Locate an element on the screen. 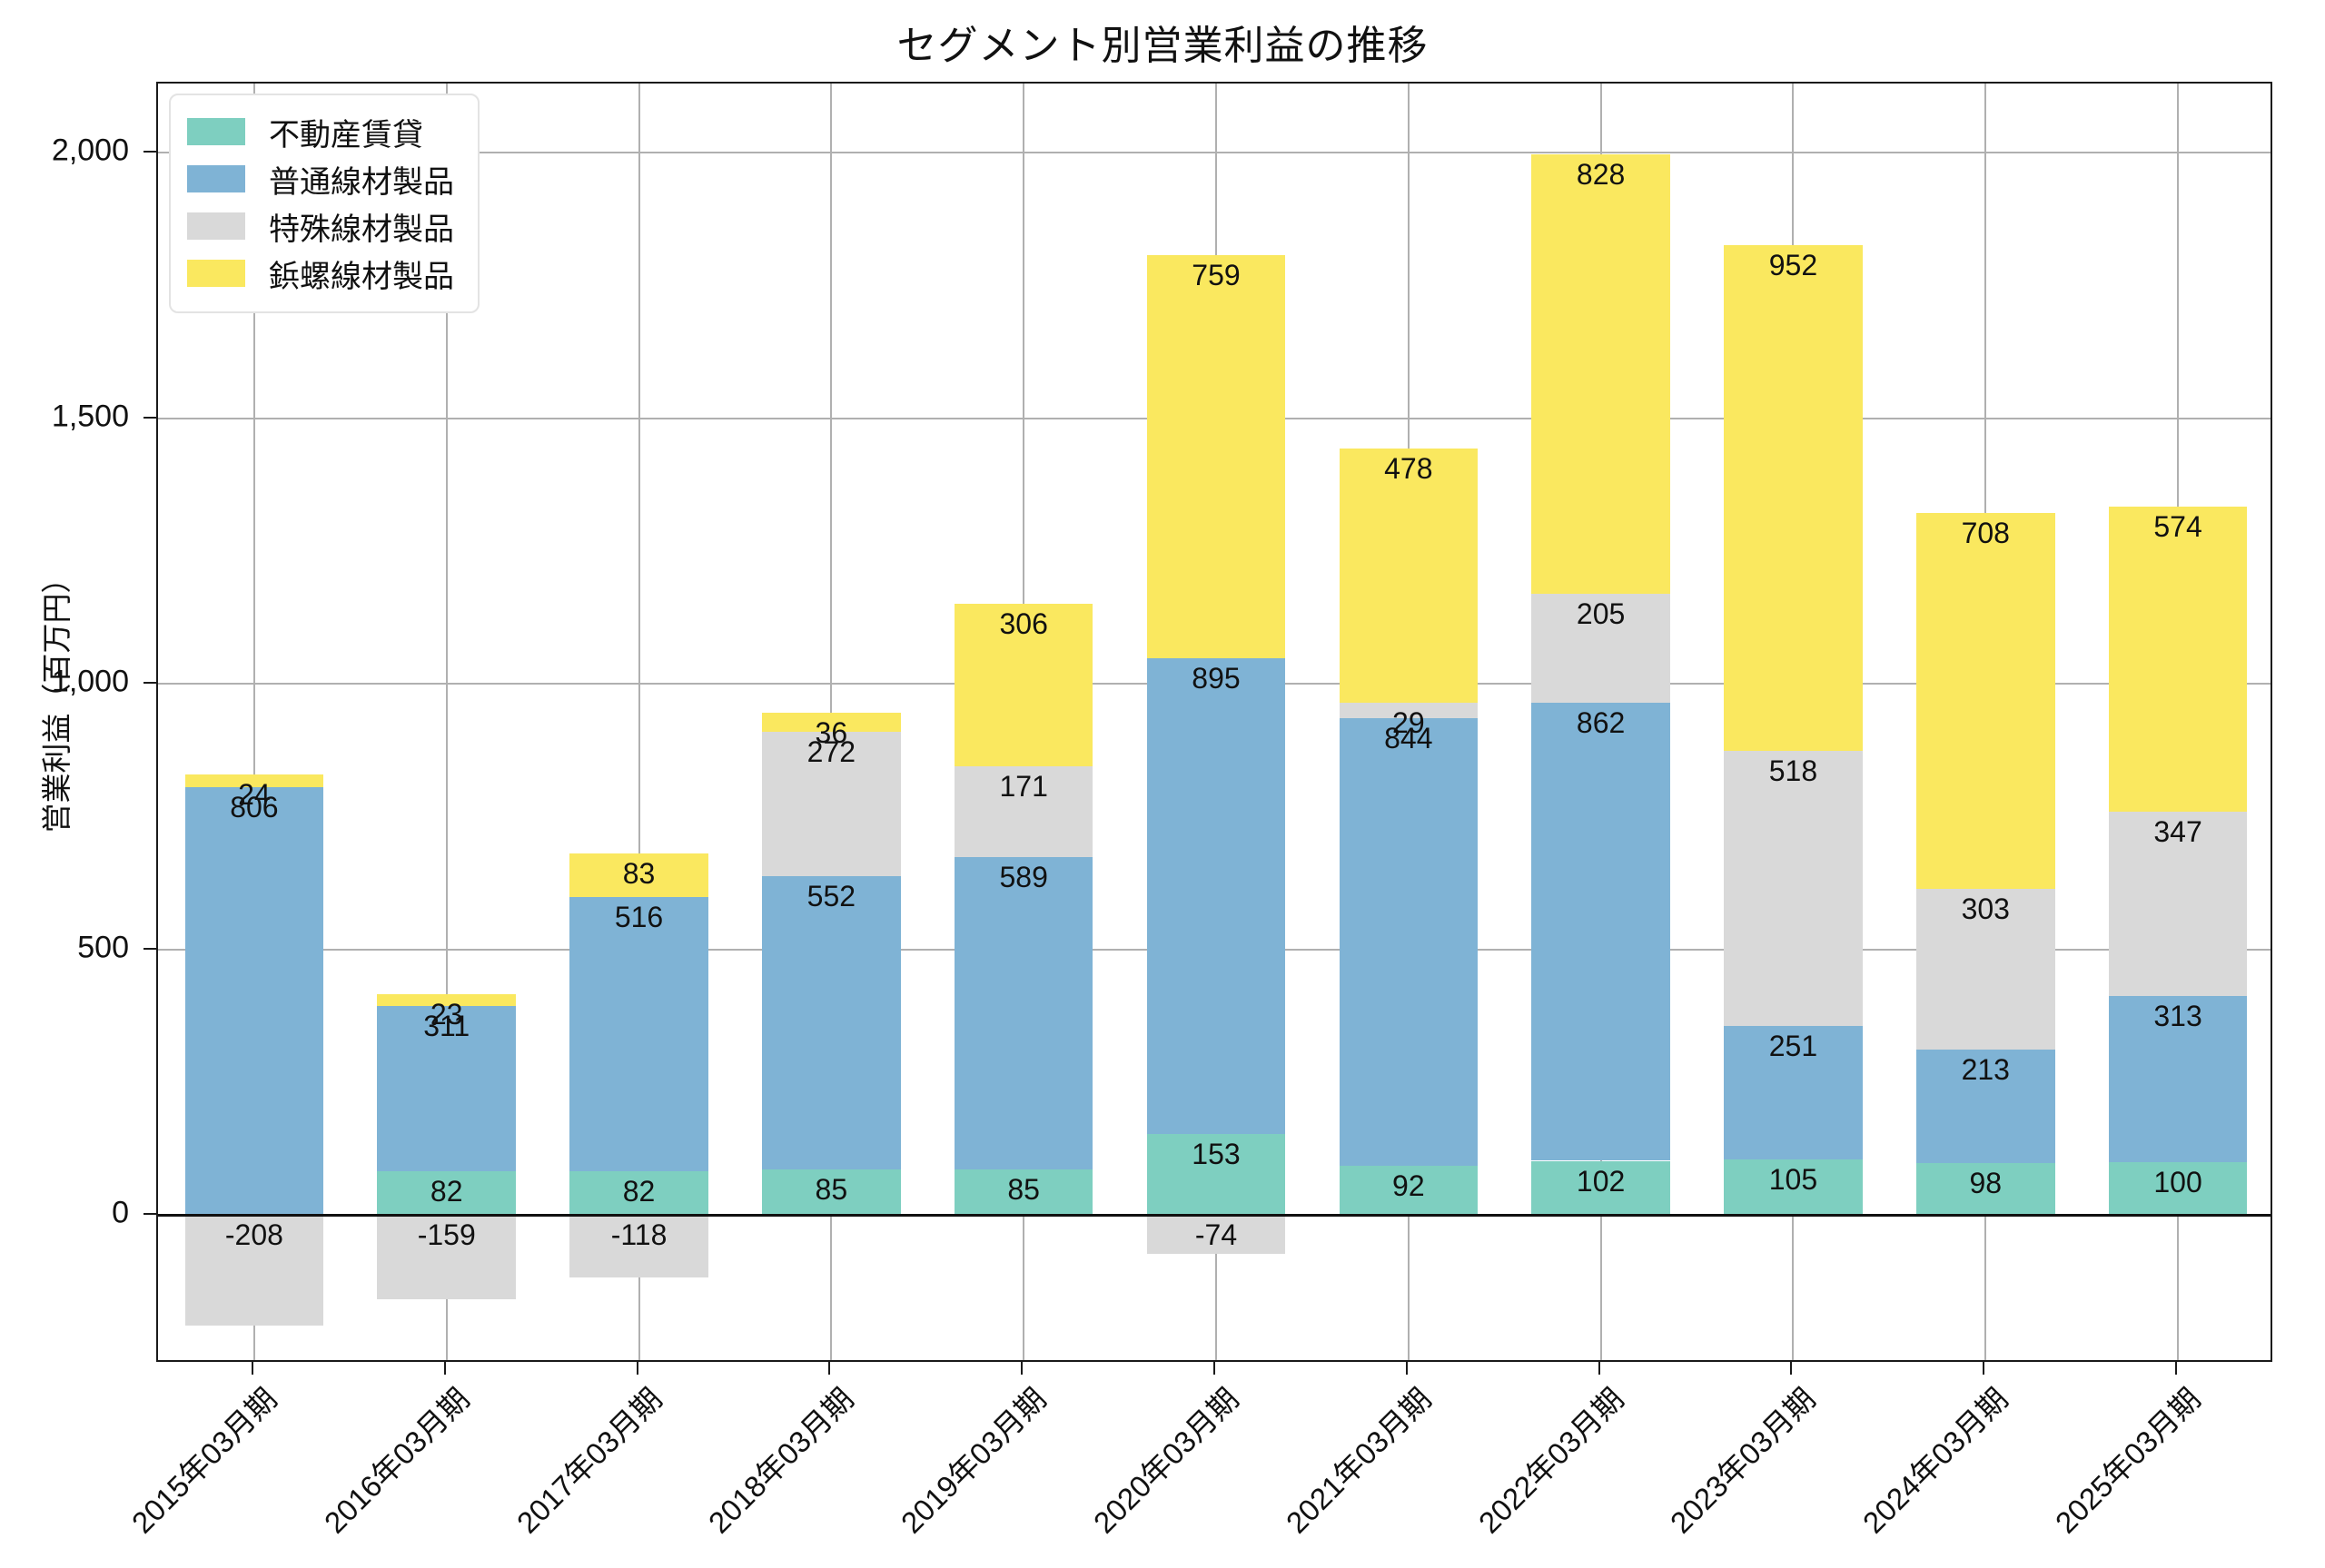  bar-group: 82 516 -118 83 is located at coordinates (638, 722).